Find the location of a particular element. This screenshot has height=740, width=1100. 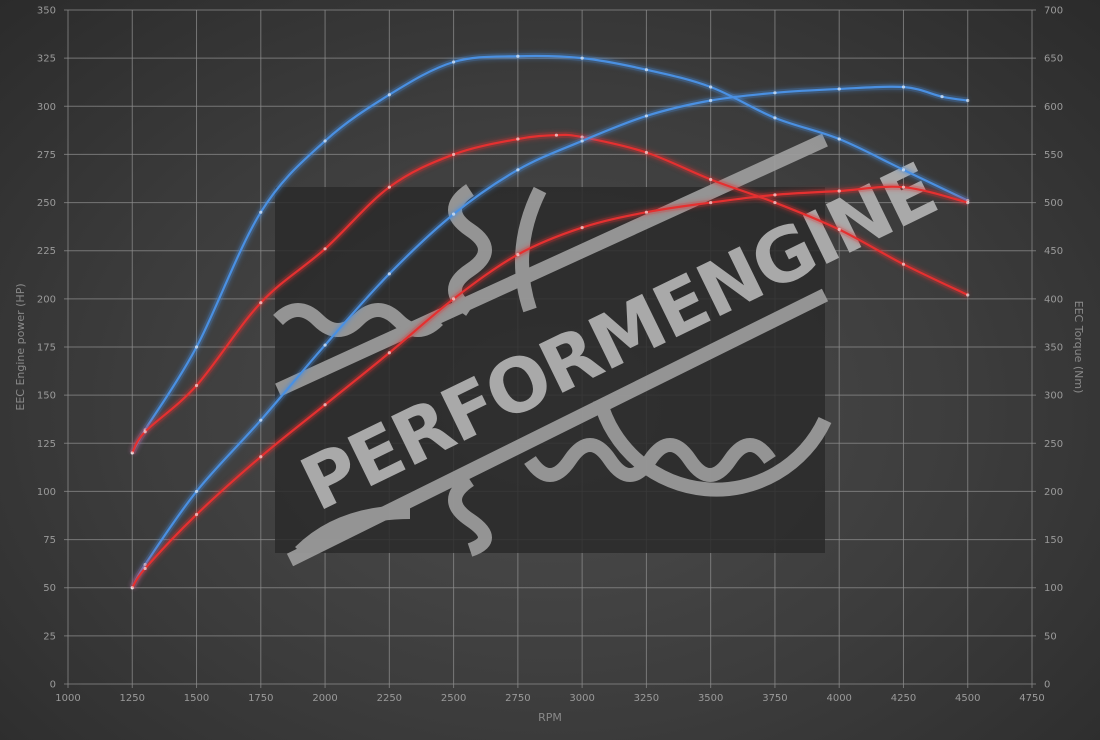

y-left-tick-label: 300 is located at coordinates (46, 107).